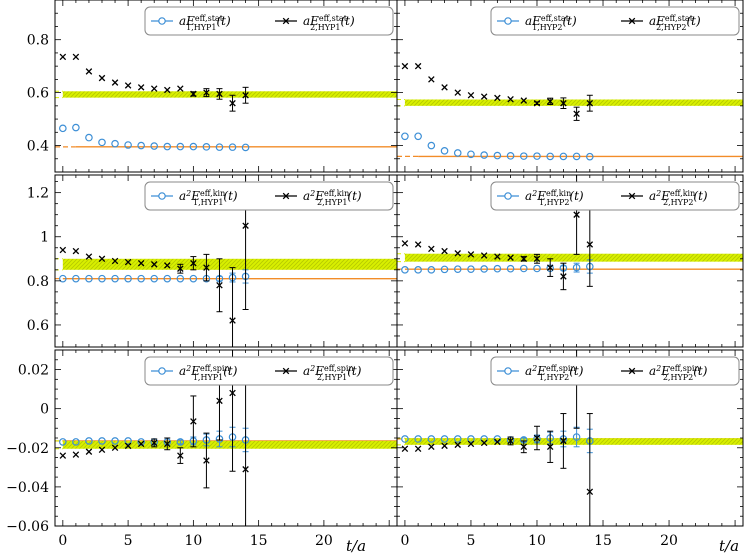 This screenshot has height=559, width=747. I want to click on legend-label-series2: a2Eeff,kin 2,HYP2(t), so click(678, 198).